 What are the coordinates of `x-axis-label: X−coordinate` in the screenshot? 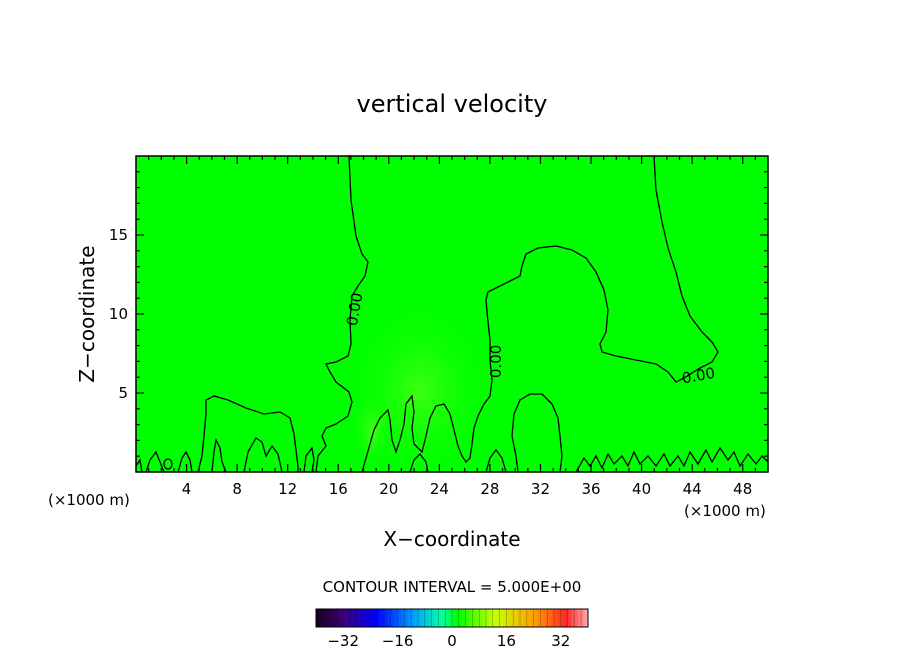 It's located at (451, 539).